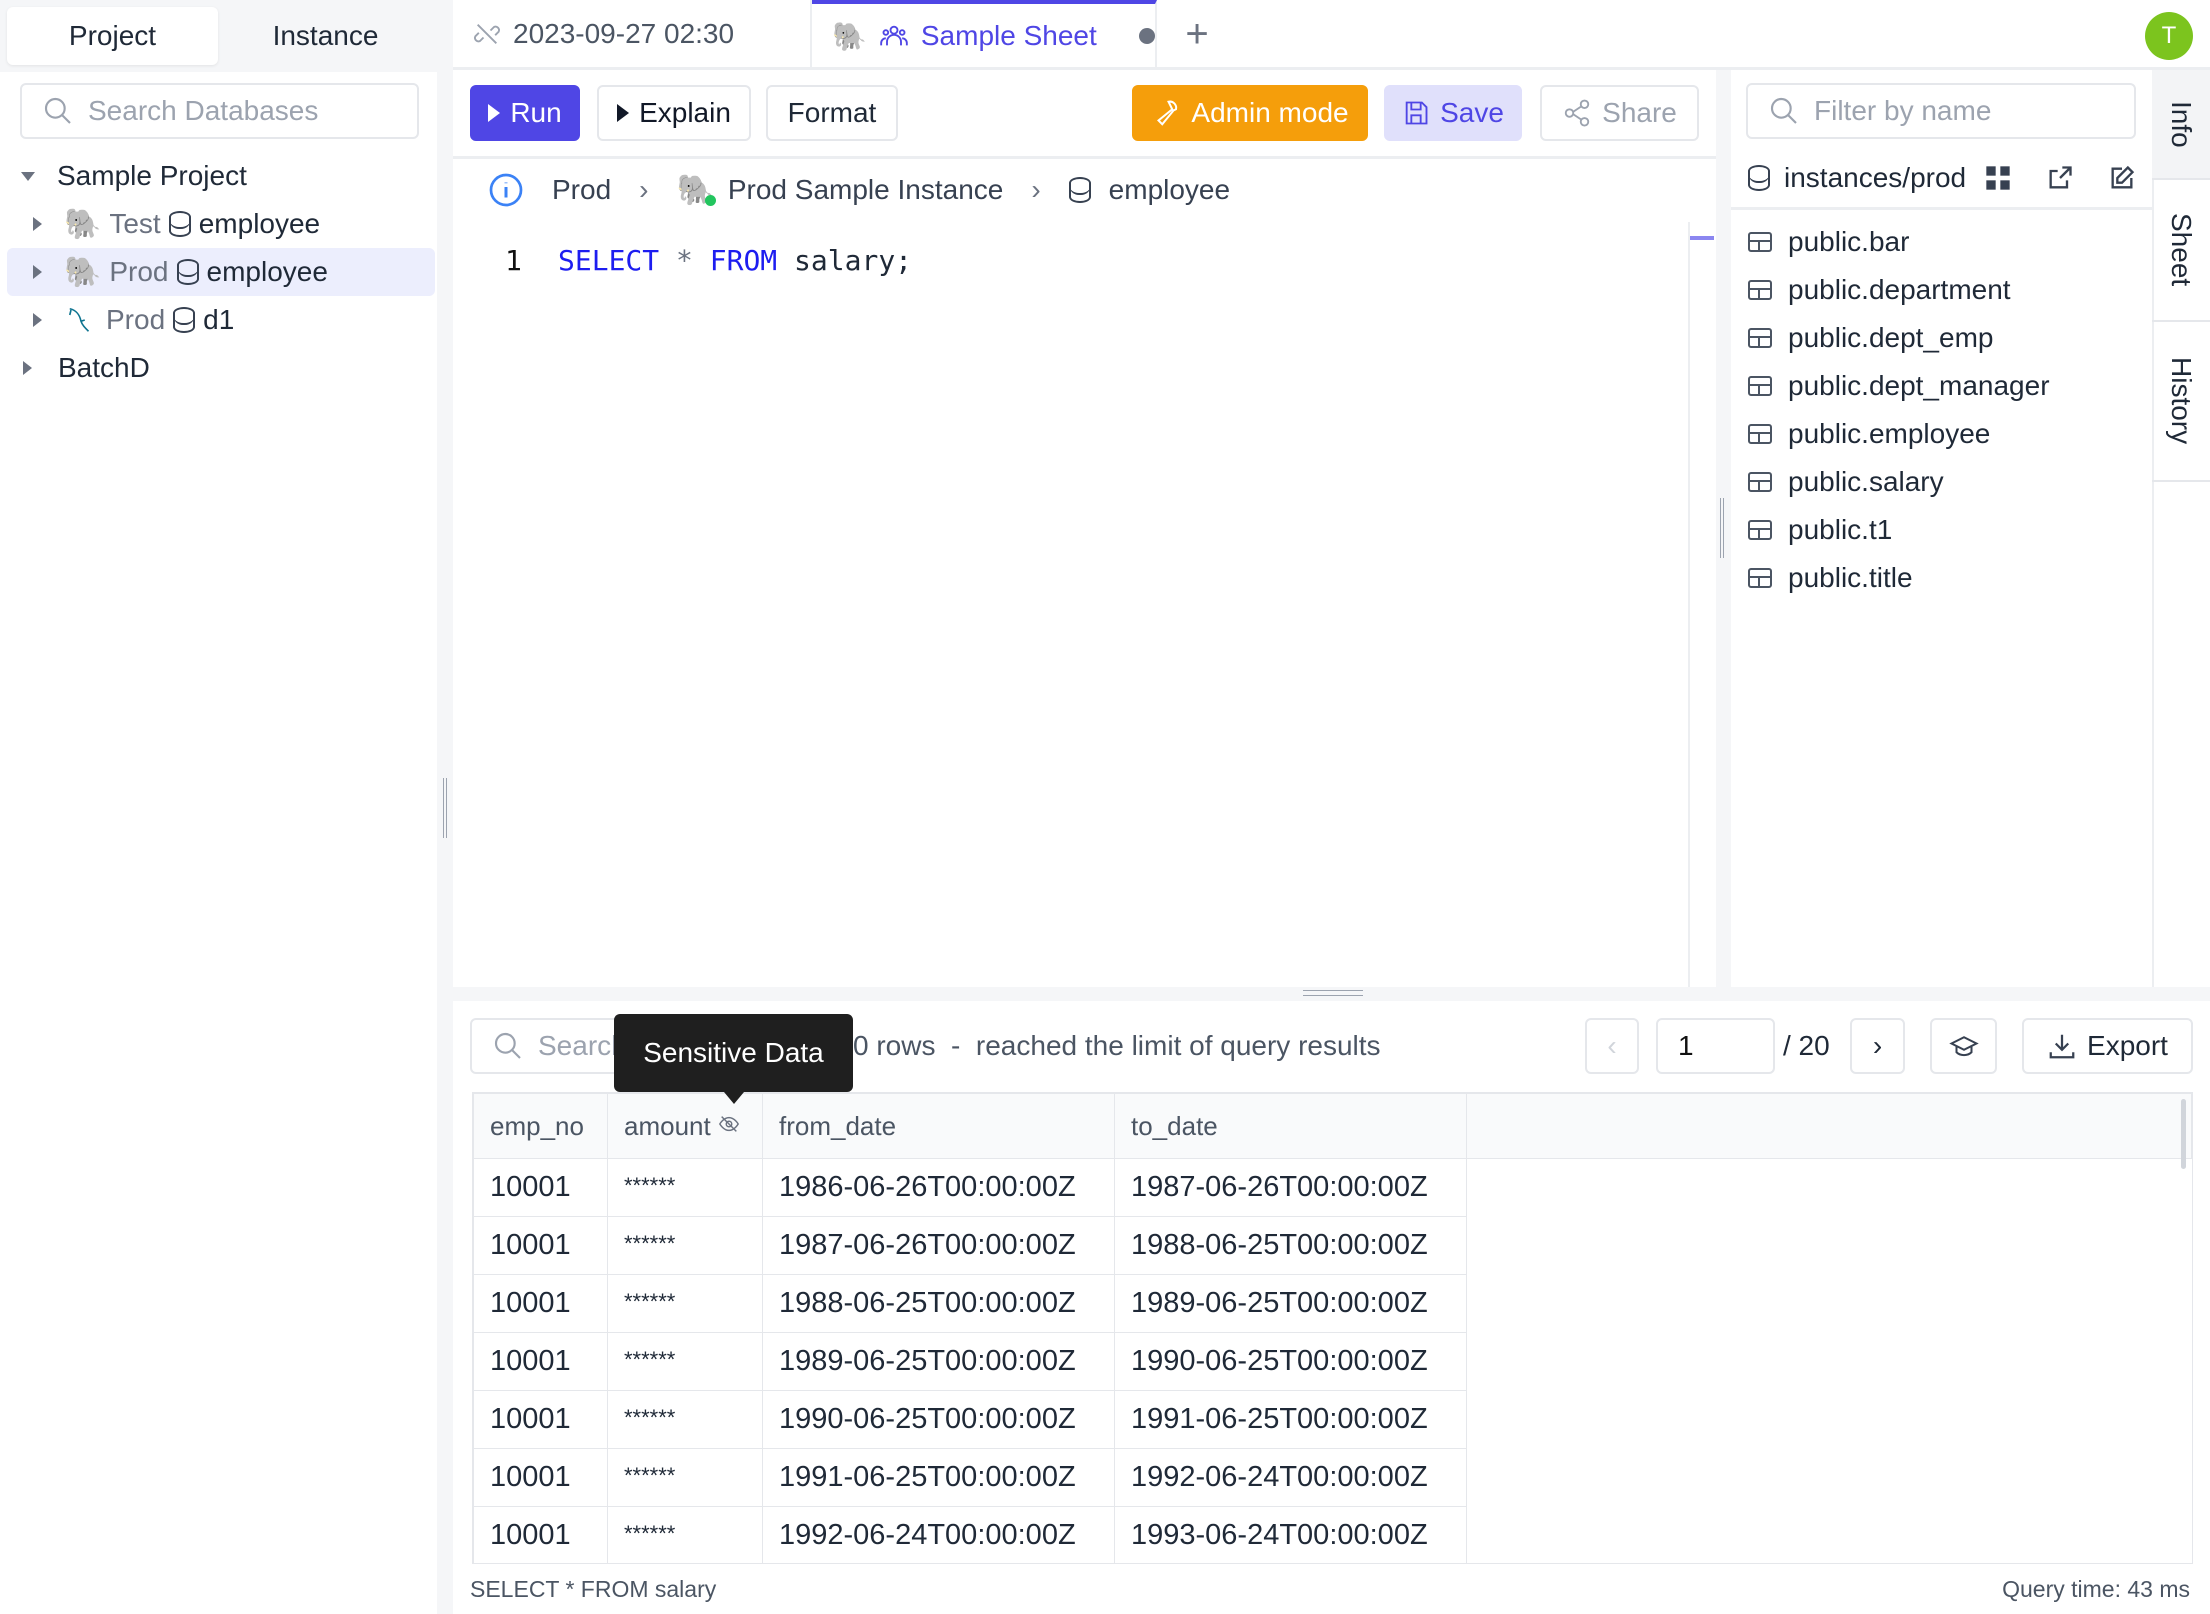 The image size is (2210, 1614). I want to click on side-tab-info: Info, so click(2181, 125).